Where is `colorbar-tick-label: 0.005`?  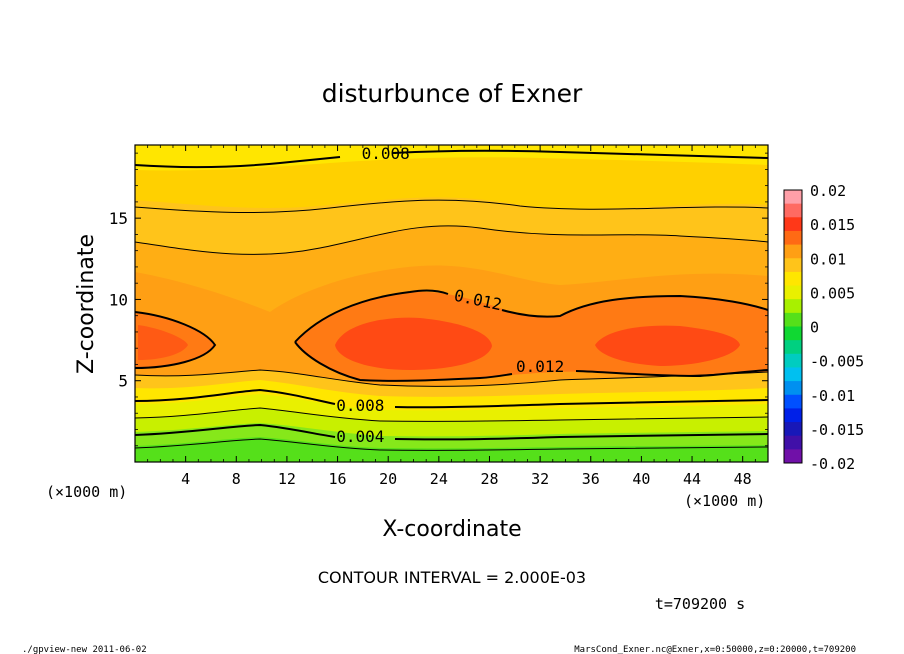 colorbar-tick-label: 0.005 is located at coordinates (832, 293).